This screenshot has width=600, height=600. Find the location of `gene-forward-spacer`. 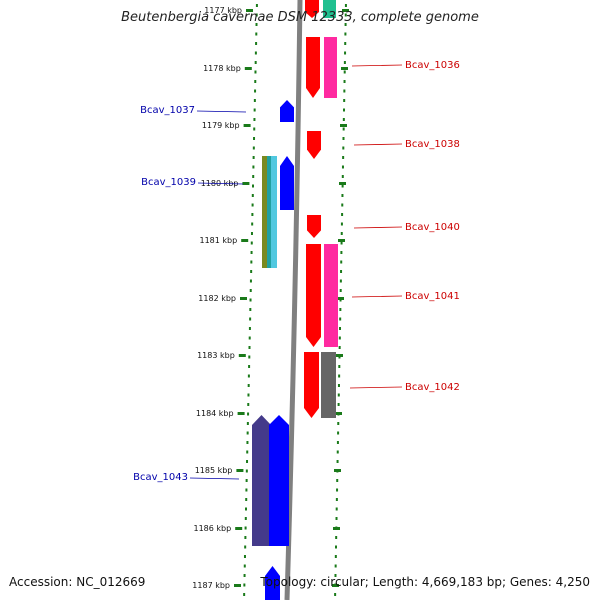

gene-forward-spacer is located at coordinates (269, 195).